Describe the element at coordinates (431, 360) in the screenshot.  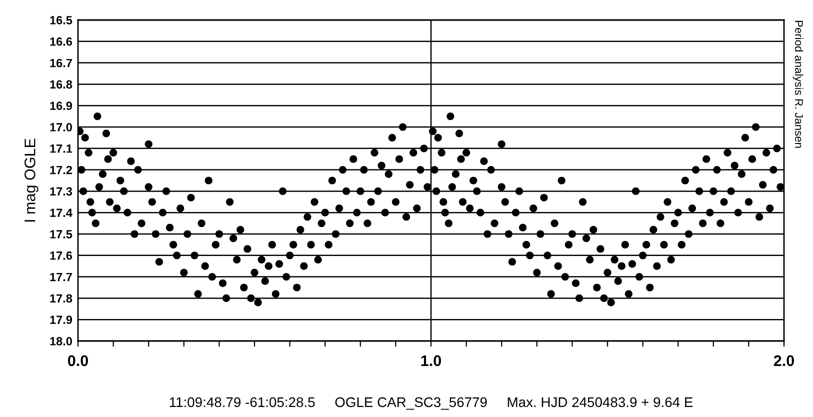
I see `x-tick-label: 1.0` at that location.